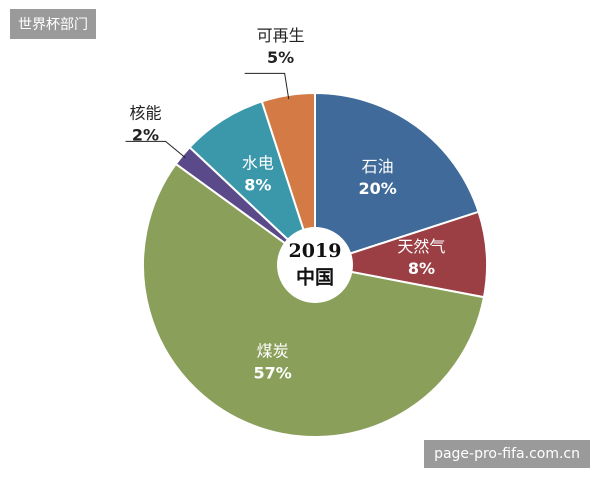  What do you see at coordinates (272, 372) in the screenshot?
I see `slice-value: 57%` at bounding box center [272, 372].